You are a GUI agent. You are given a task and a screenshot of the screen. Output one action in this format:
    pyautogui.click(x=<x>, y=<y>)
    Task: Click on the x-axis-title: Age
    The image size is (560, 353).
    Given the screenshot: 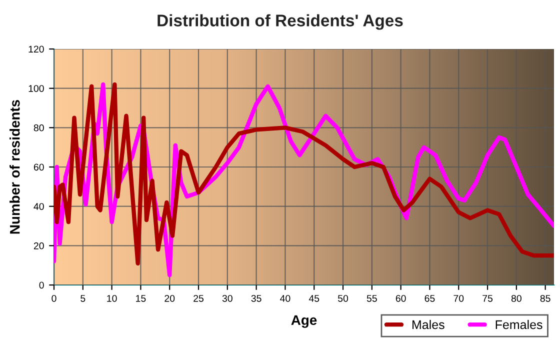 What is the action you would take?
    pyautogui.click(x=304, y=321)
    